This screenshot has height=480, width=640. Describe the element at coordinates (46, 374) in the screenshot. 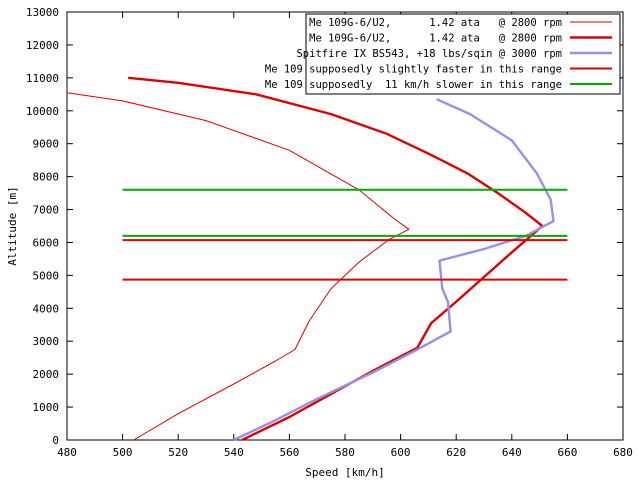

I see `y-tick-label: 2000` at that location.